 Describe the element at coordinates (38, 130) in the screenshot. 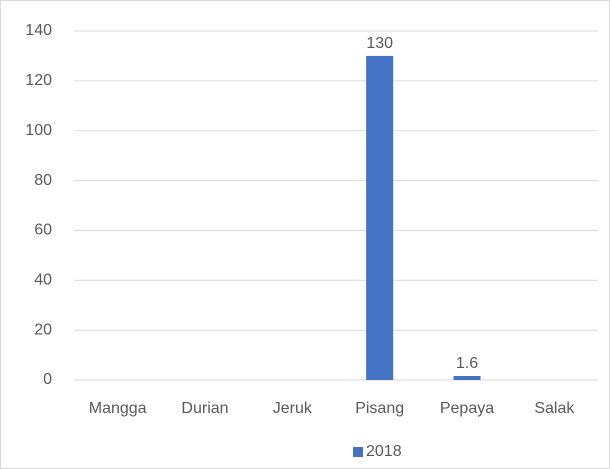

I see `y-tick-label: 100` at that location.